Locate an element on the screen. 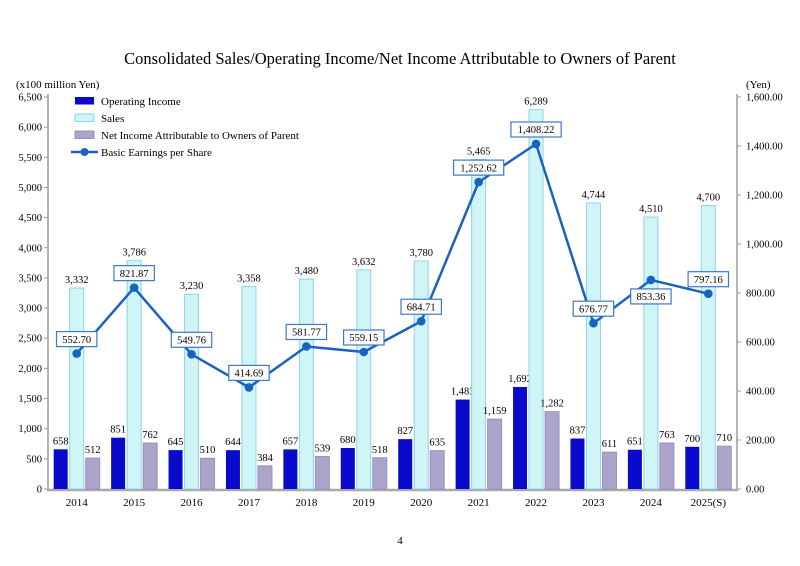 The image size is (800, 566). bar-value-label: 3,480 is located at coordinates (307, 271).